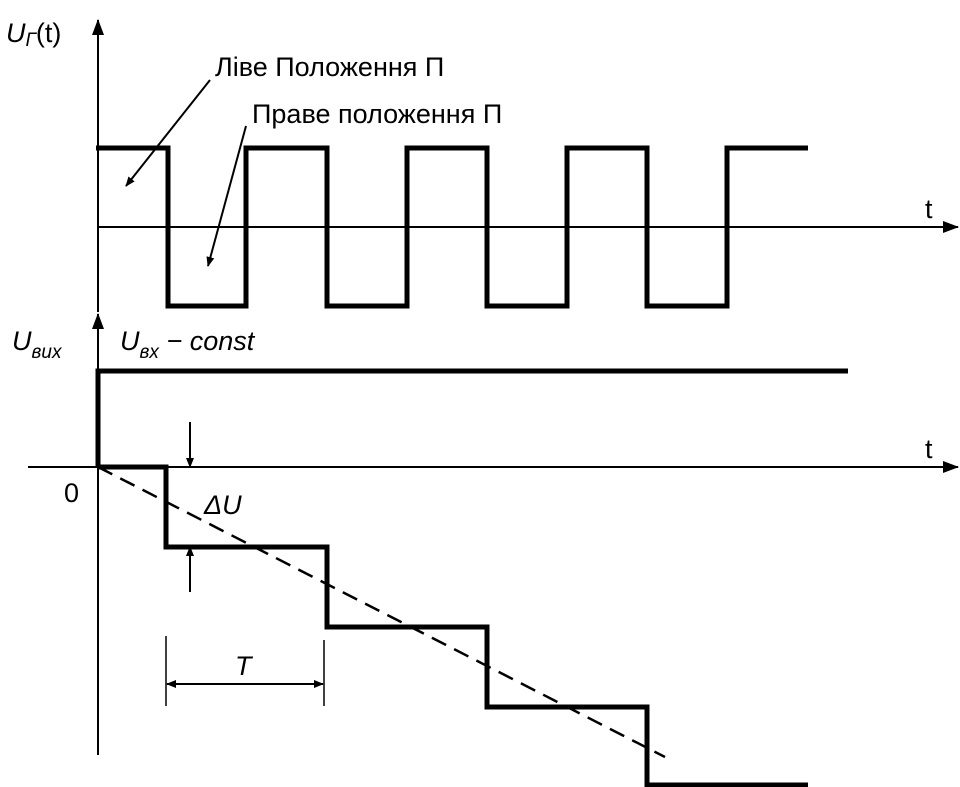  I want to click on period-label: T, so click(244, 666).